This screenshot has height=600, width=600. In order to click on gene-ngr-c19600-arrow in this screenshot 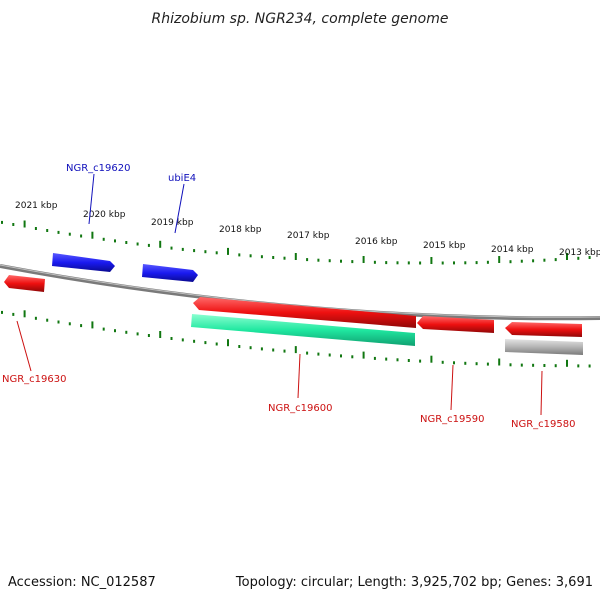, I will do `click(304, 312)`.